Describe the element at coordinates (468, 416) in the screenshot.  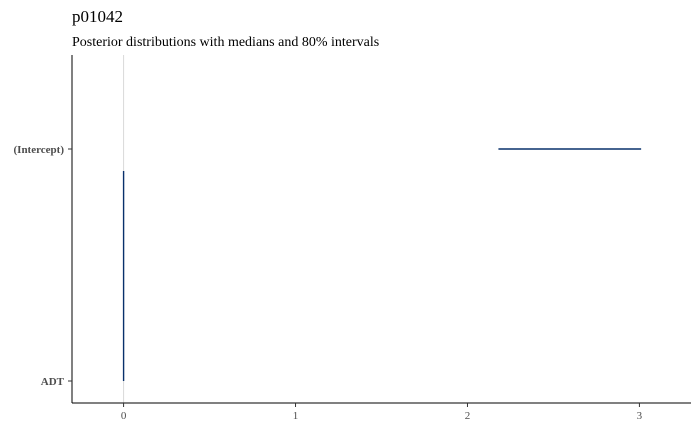
I see `x-tick-label: 2` at that location.